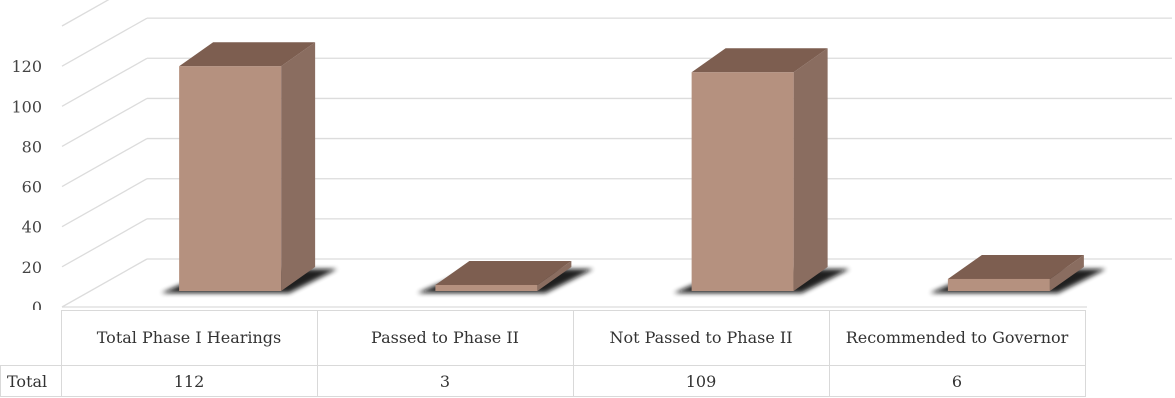 This screenshot has height=398, width=1175. I want to click on category-label: Recommended to Governor, so click(957, 338).